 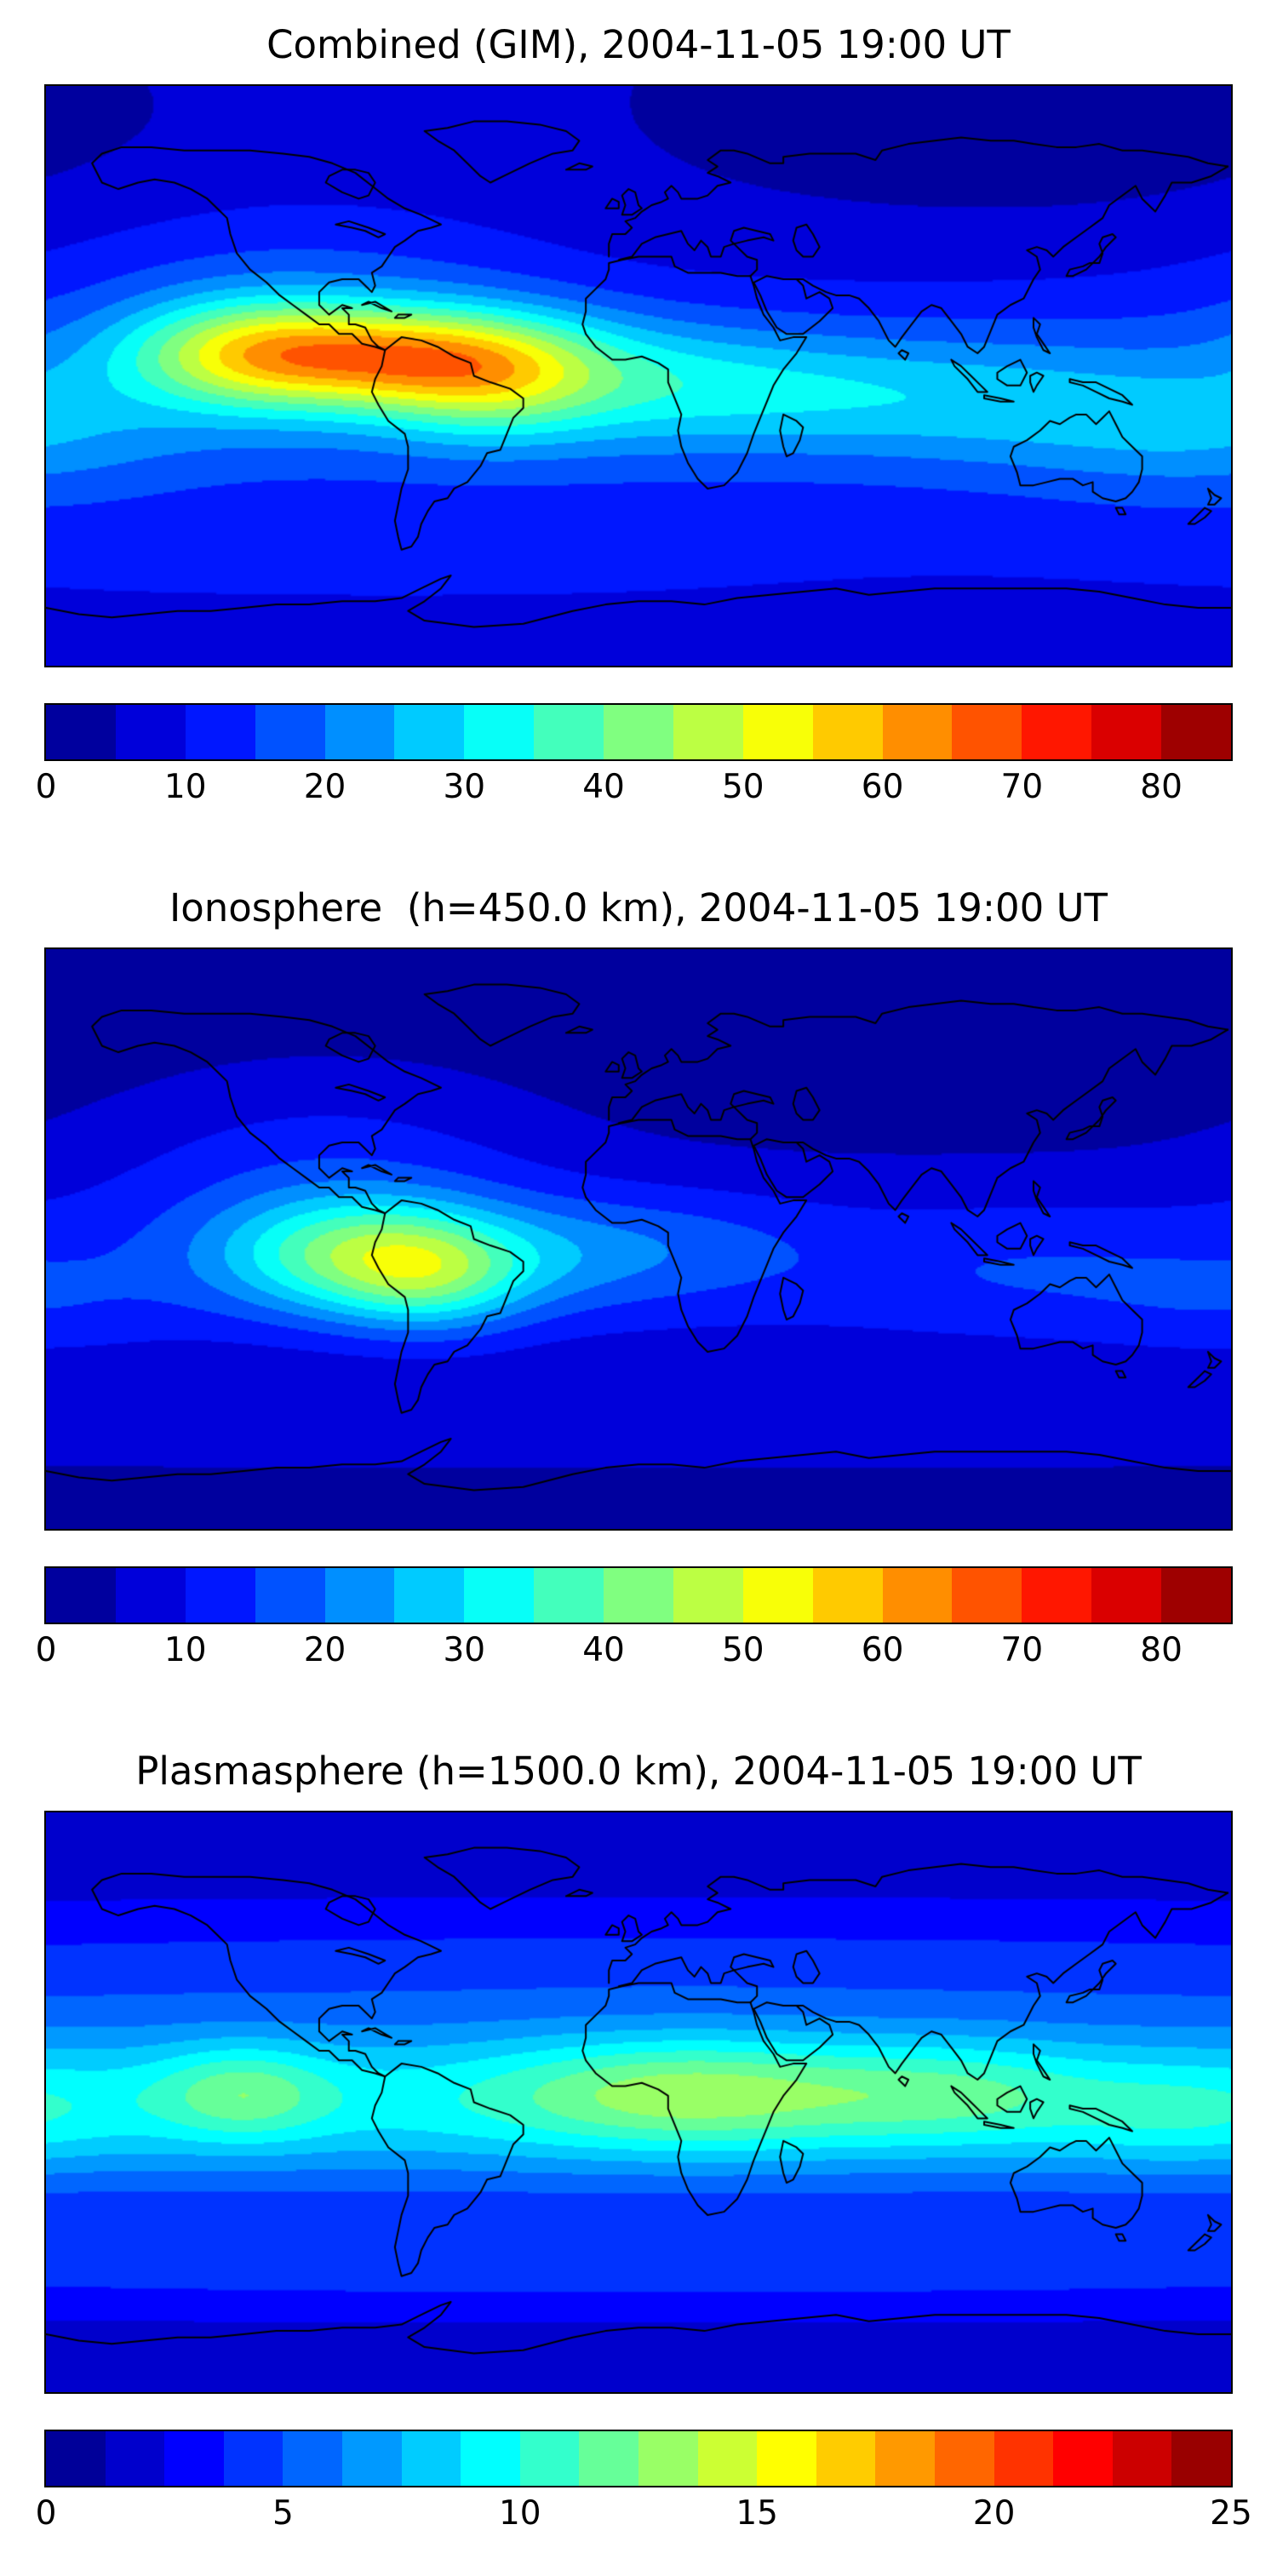 What do you see at coordinates (283, 2513) in the screenshot?
I see `colorbar-tick-label: 5` at bounding box center [283, 2513].